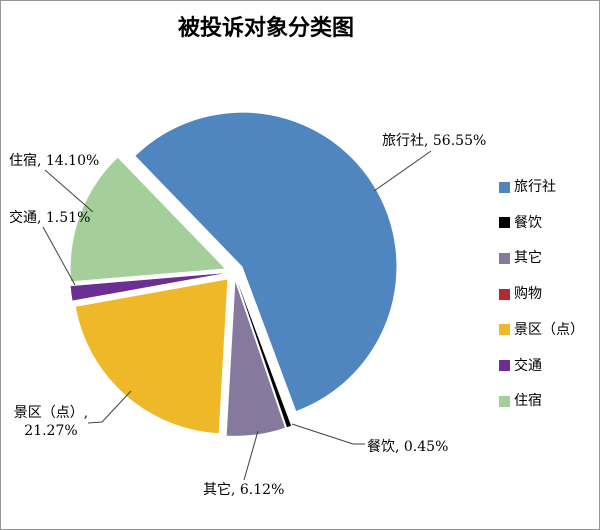 The width and height of the screenshot is (600, 530). I want to click on legend-item-6: 住宿, so click(520, 401).